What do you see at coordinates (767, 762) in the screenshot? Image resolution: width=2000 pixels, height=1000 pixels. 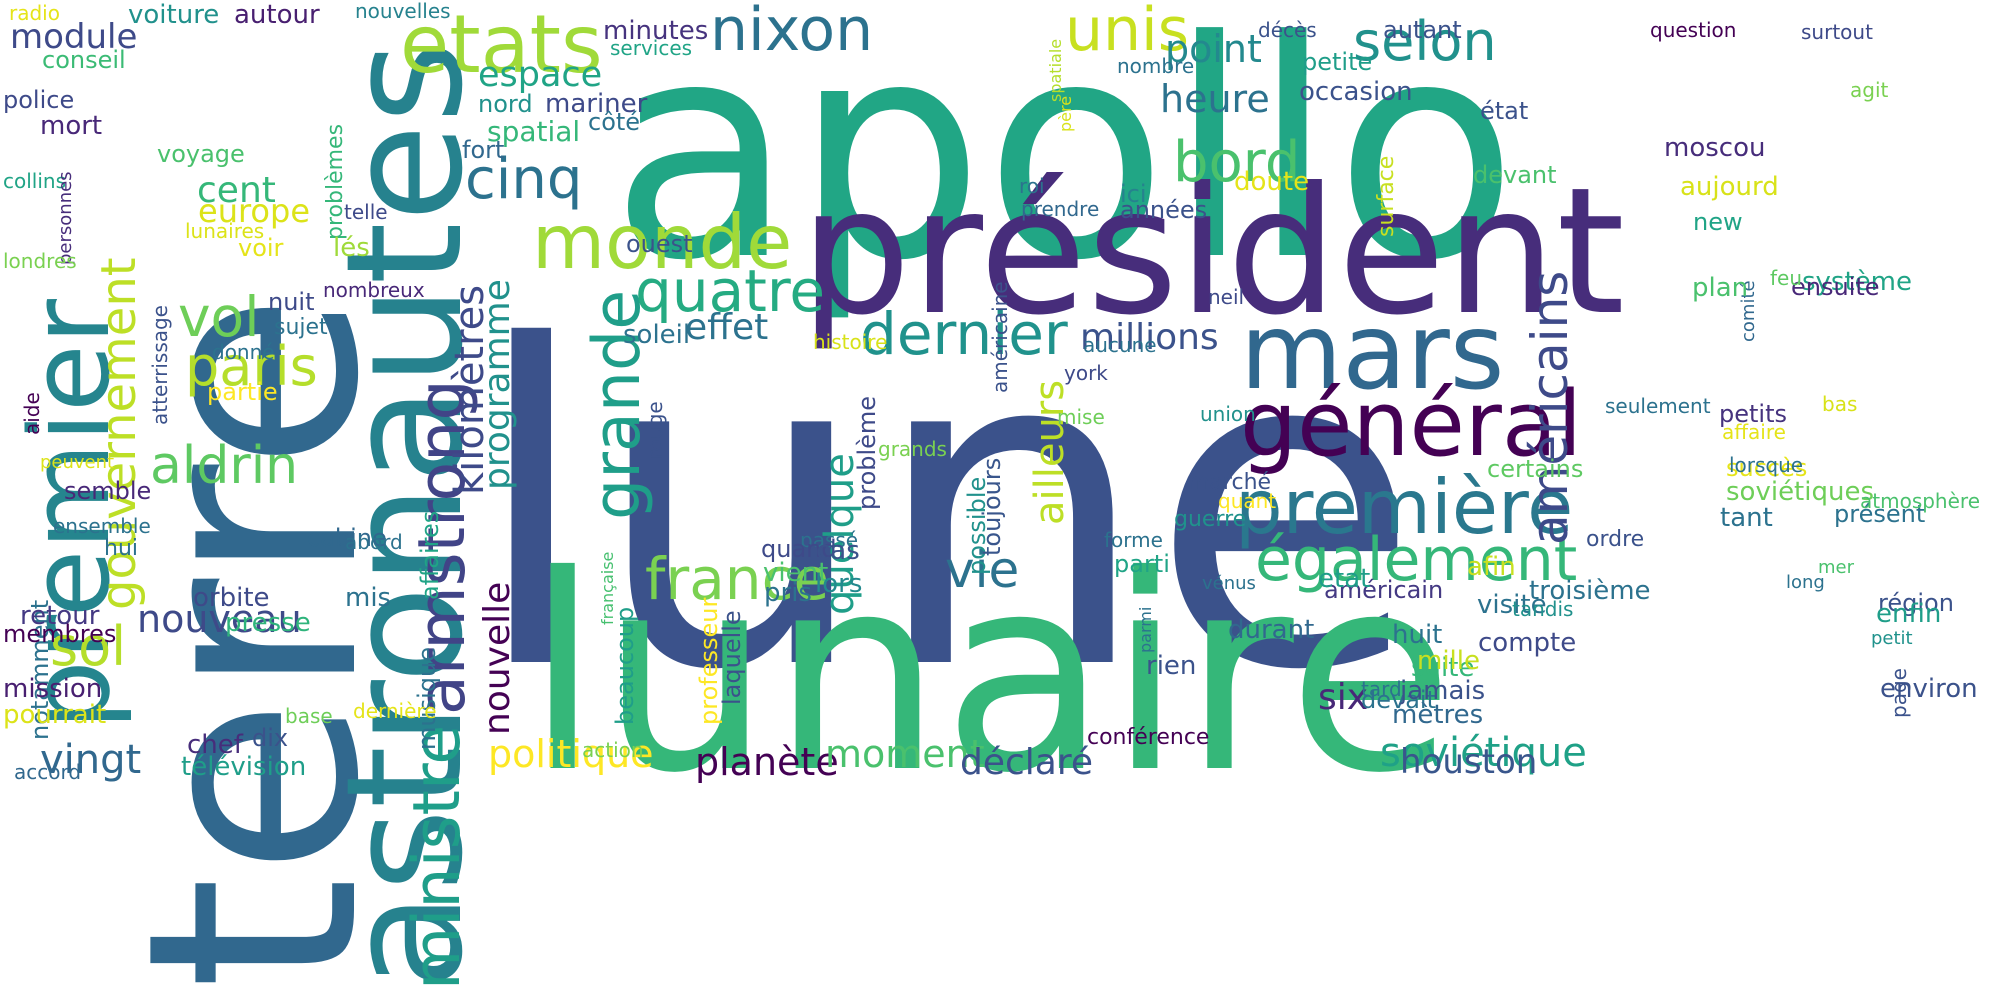 I see `word: planète` at bounding box center [767, 762].